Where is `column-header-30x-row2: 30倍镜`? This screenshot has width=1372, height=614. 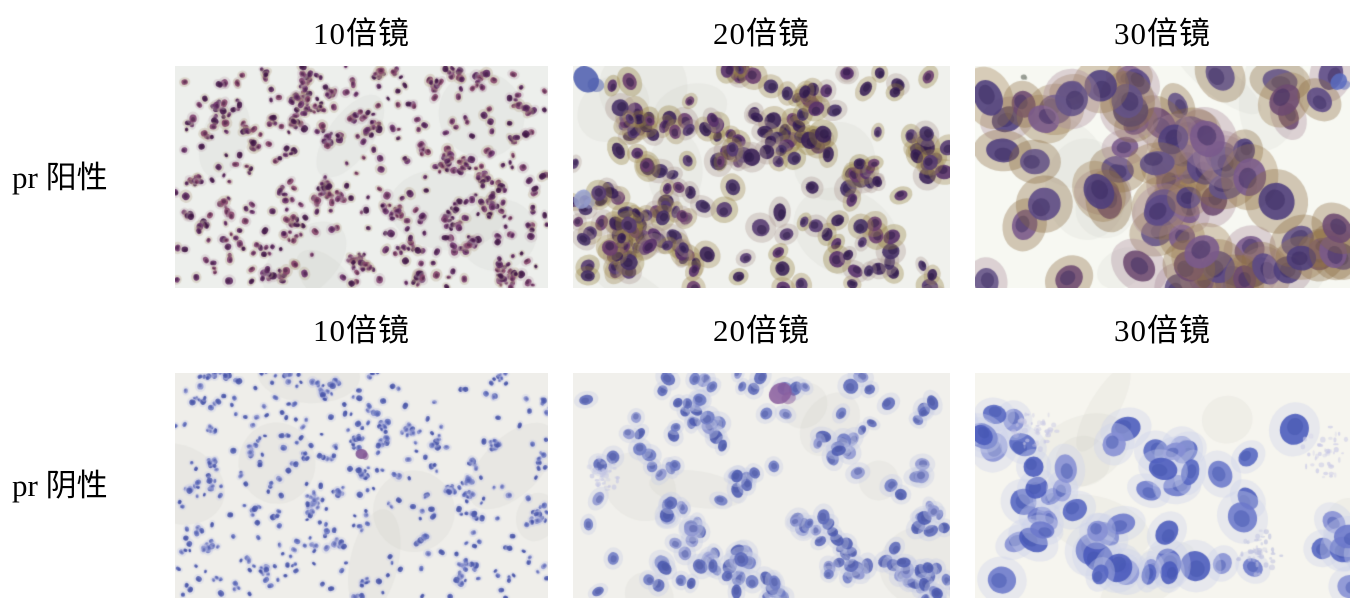 column-header-30x-row2: 30倍镜 is located at coordinates (1162, 330).